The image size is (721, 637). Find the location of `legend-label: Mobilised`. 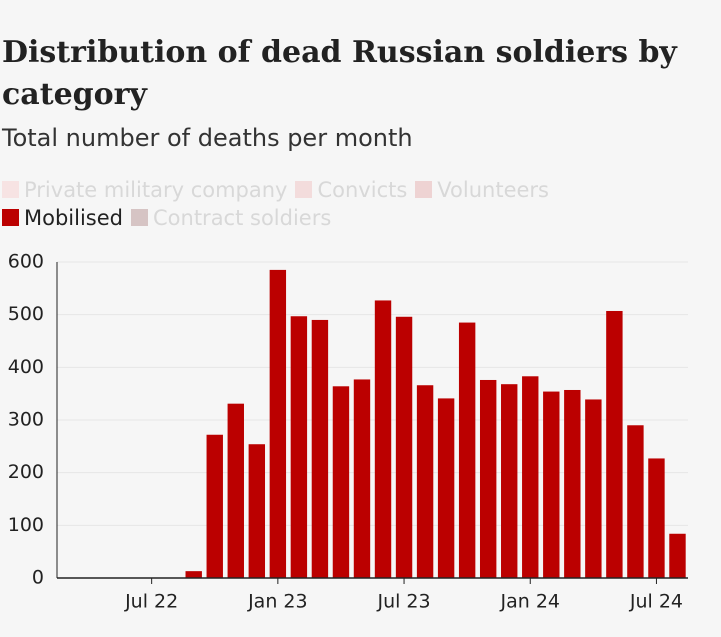

legend-label: Mobilised is located at coordinates (73, 218).